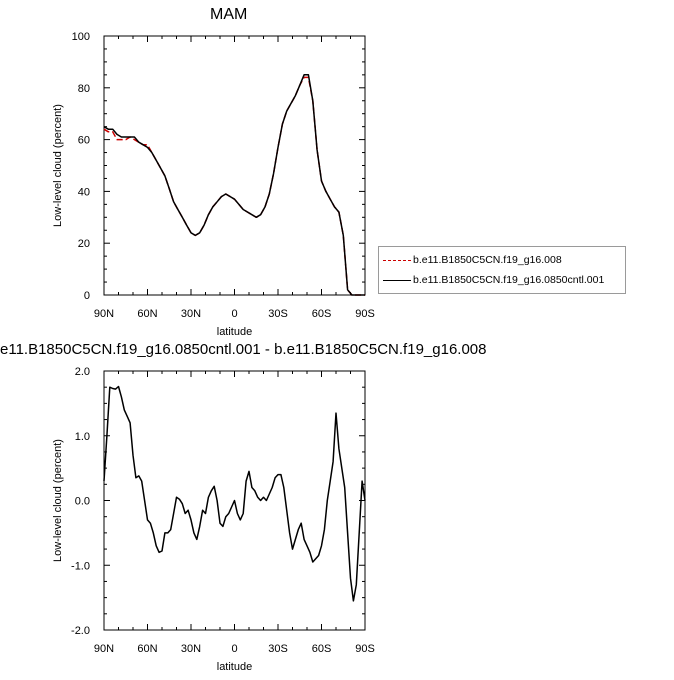 The height and width of the screenshot is (680, 674). What do you see at coordinates (147, 649) in the screenshot?
I see `bottom-xtick-label: 60N` at bounding box center [147, 649].